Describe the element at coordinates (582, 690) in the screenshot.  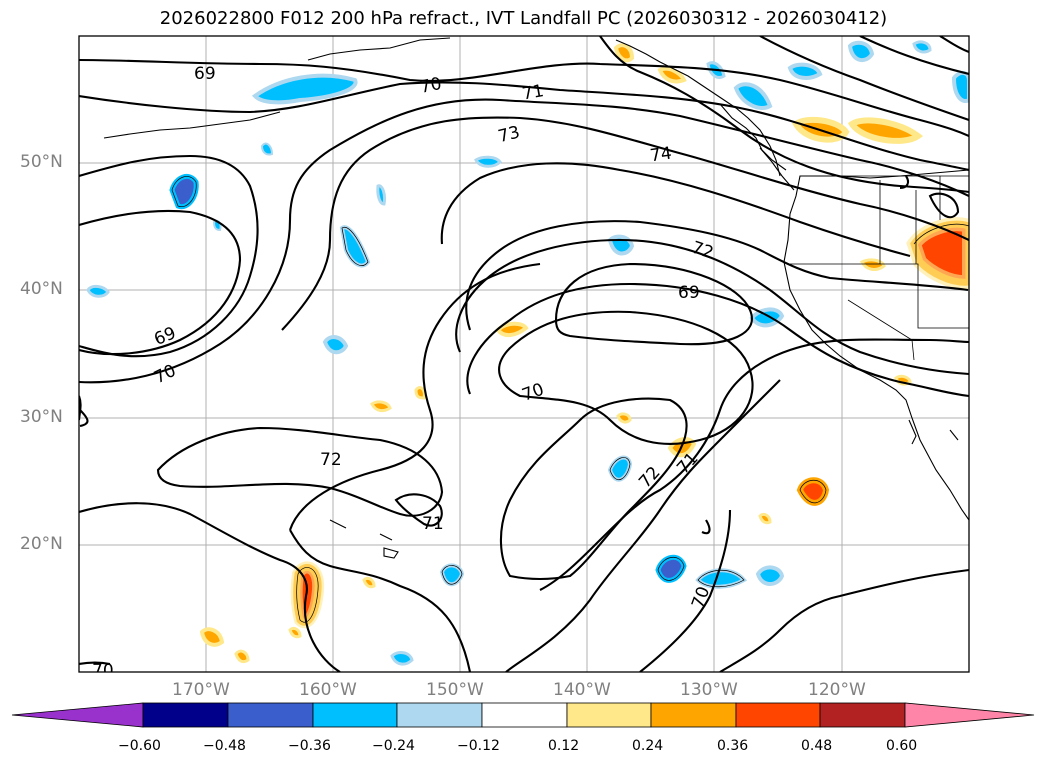
I see `lon-label: 140°W` at that location.